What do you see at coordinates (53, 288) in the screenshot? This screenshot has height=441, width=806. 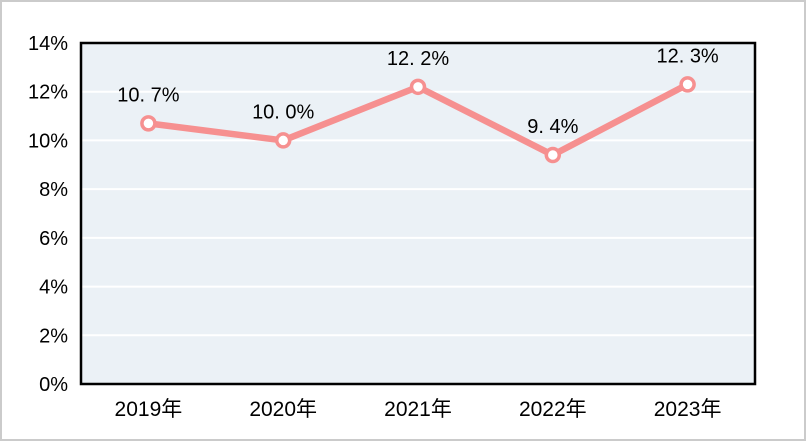 I see `y-axis-tick-label: 4%` at bounding box center [53, 288].